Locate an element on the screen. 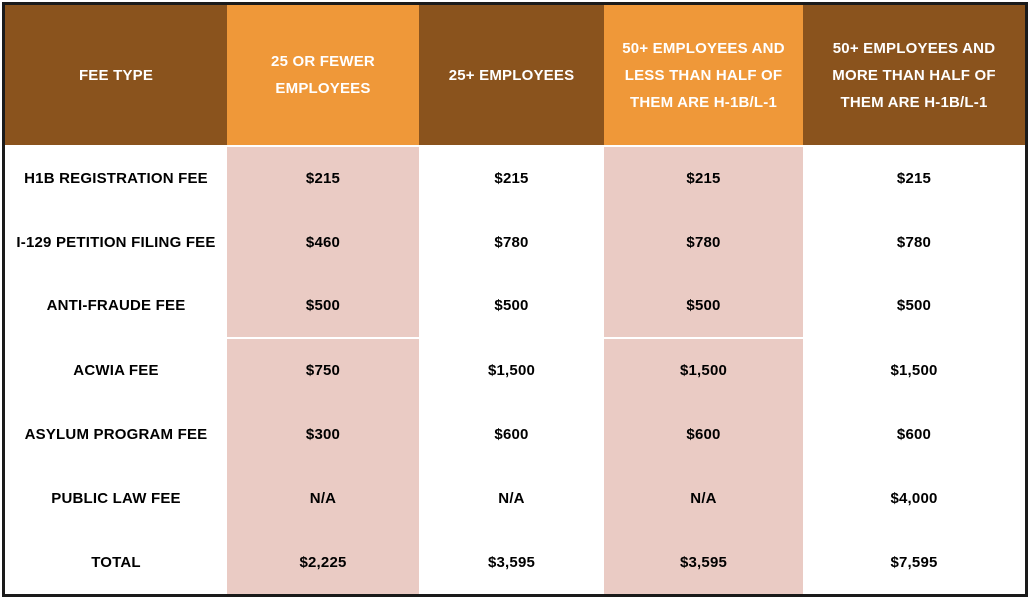 This screenshot has width=1030, height=599. table-row-acwia-fee: ACWIA FEE $750 $1,500 $1,500 $1,500 is located at coordinates (515, 369).